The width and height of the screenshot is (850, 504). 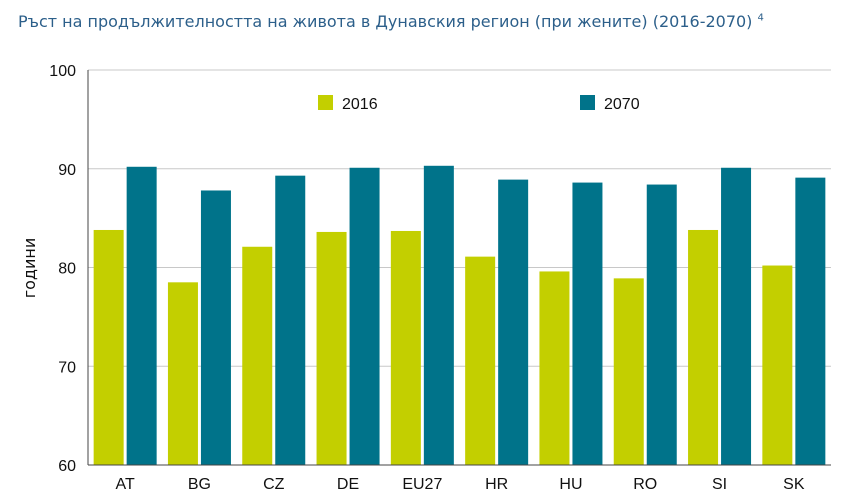 What do you see at coordinates (215, 327) in the screenshot?
I see `bar-2070-BG` at bounding box center [215, 327].